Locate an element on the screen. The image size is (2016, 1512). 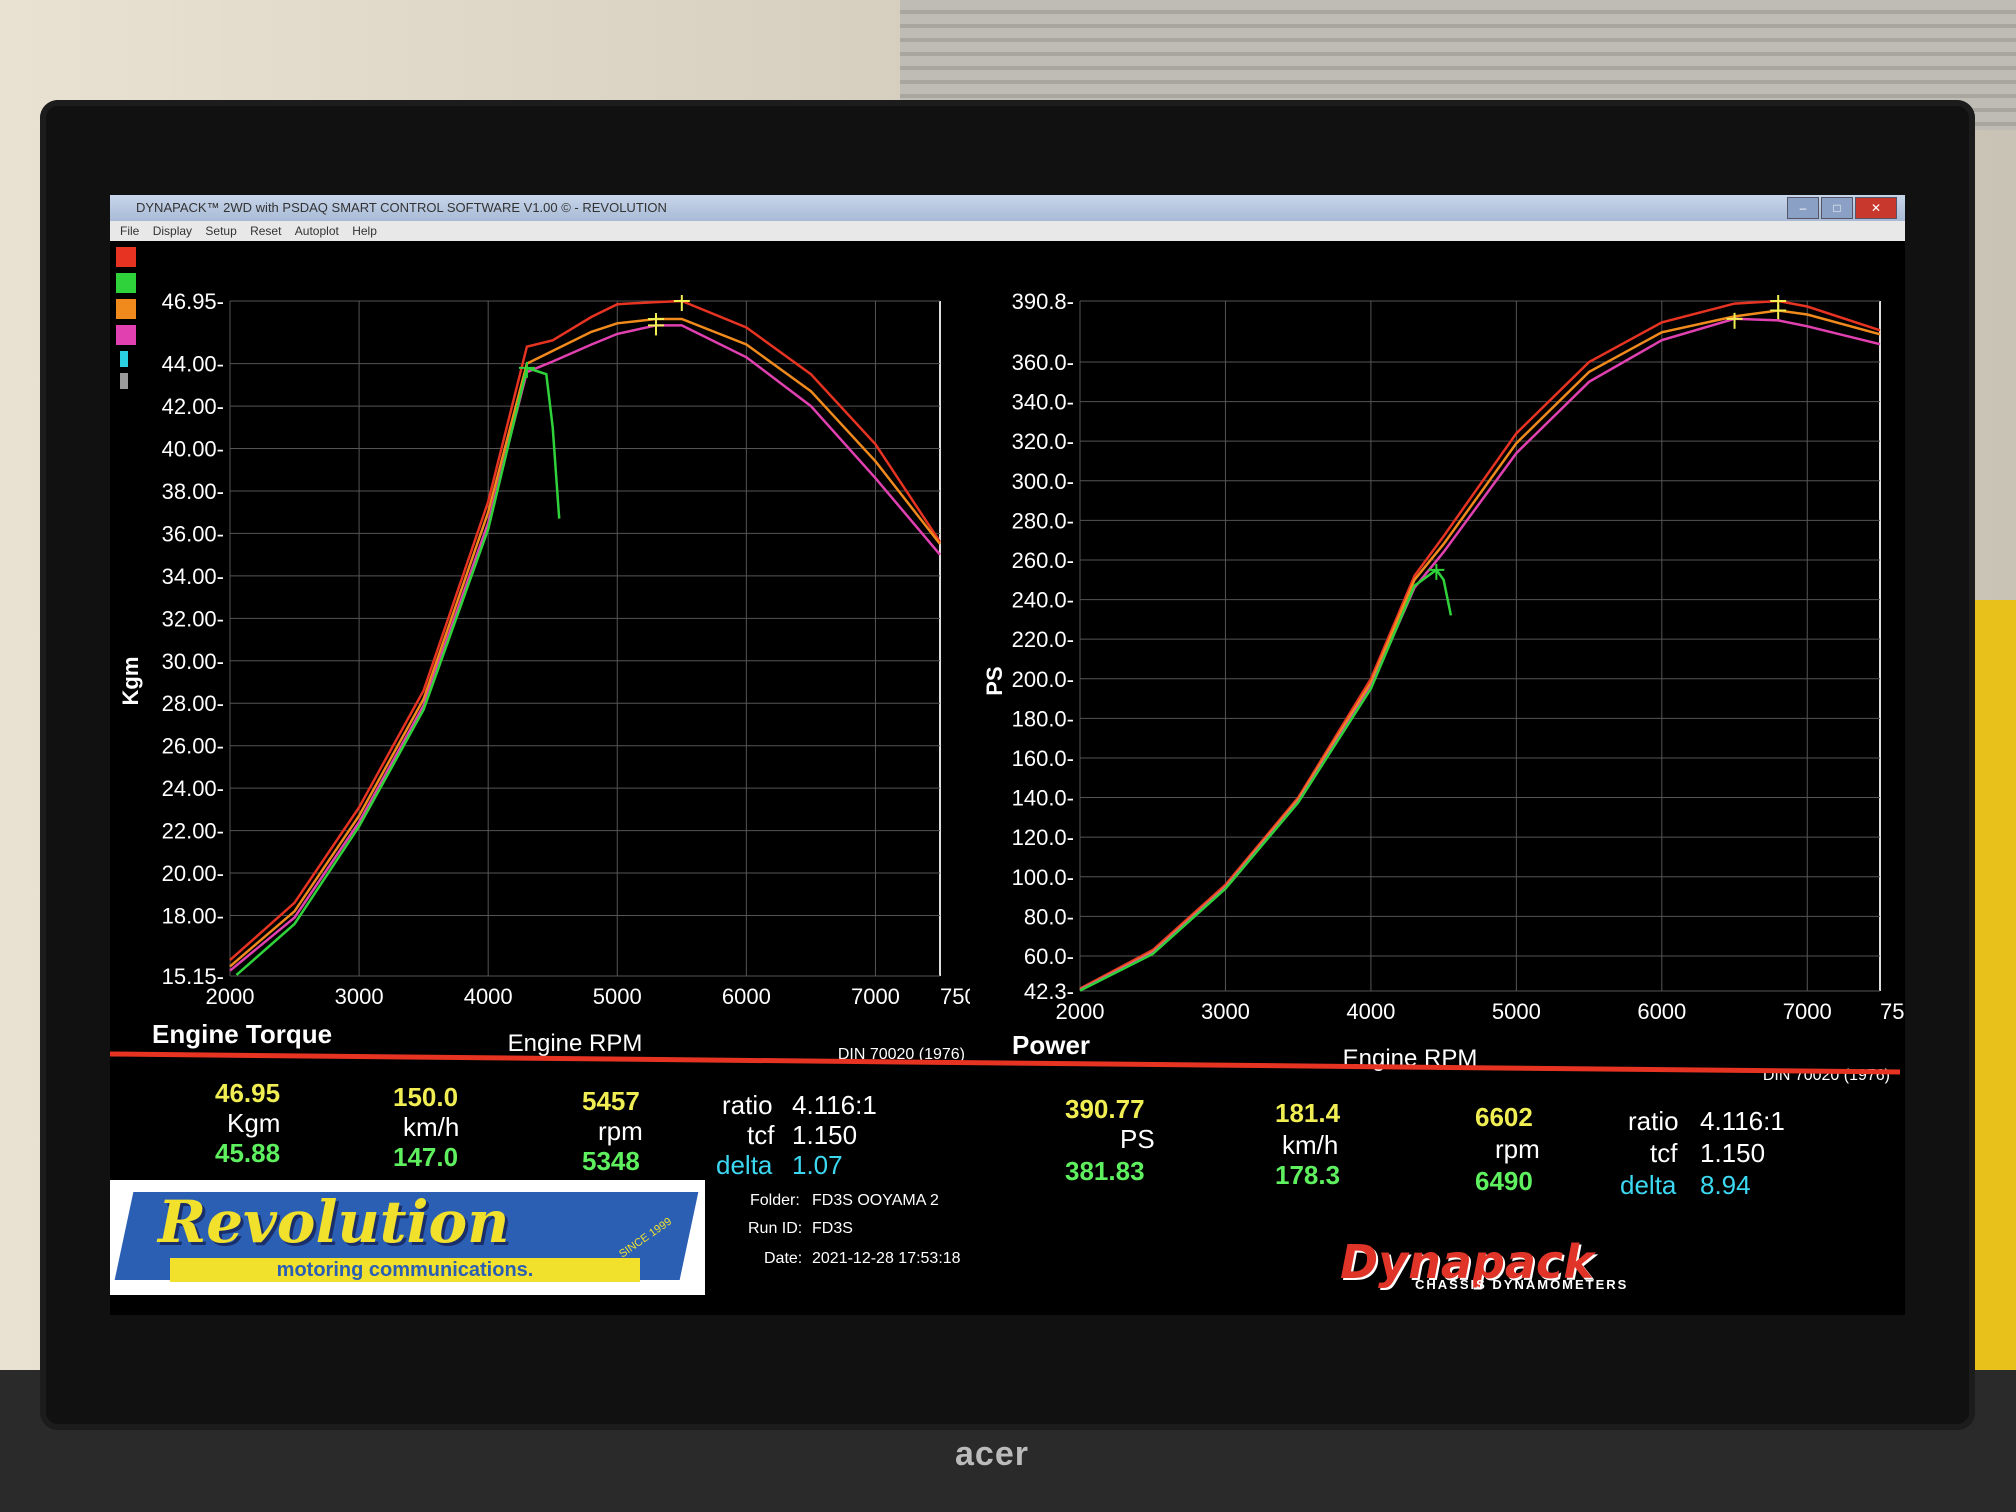
dynapack-logo: Dynapack is located at coordinates (1467, 1262).